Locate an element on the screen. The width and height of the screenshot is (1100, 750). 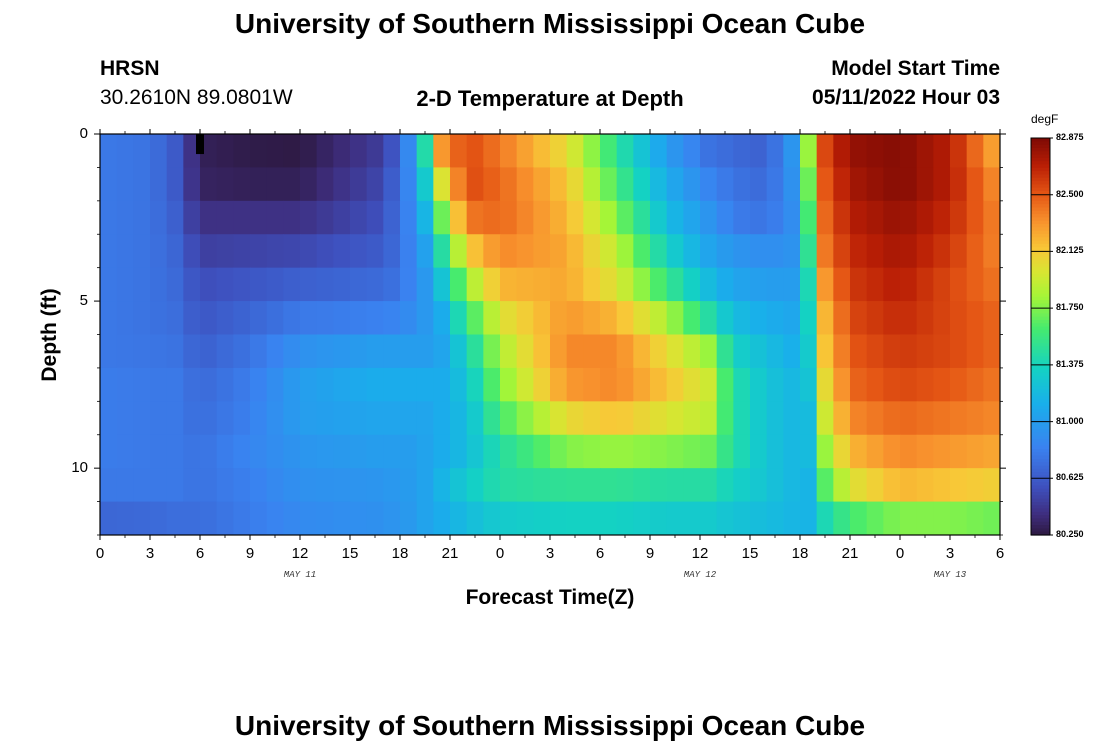
colorbar-tick-label: 81.750 is located at coordinates (1070, 307).